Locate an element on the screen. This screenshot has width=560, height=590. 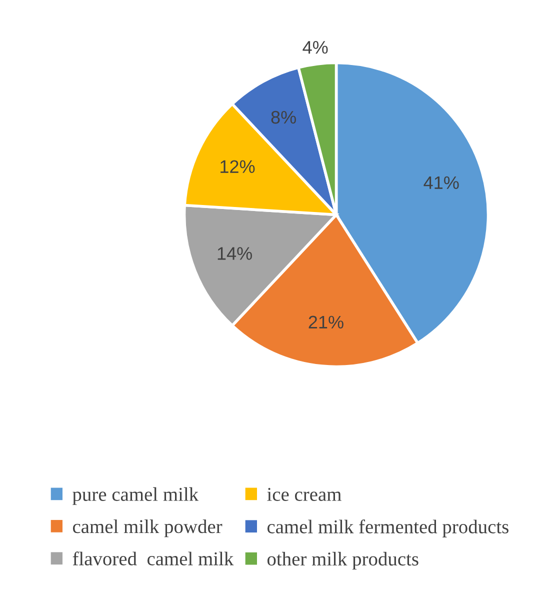
data-label: 41% is located at coordinates (441, 183).